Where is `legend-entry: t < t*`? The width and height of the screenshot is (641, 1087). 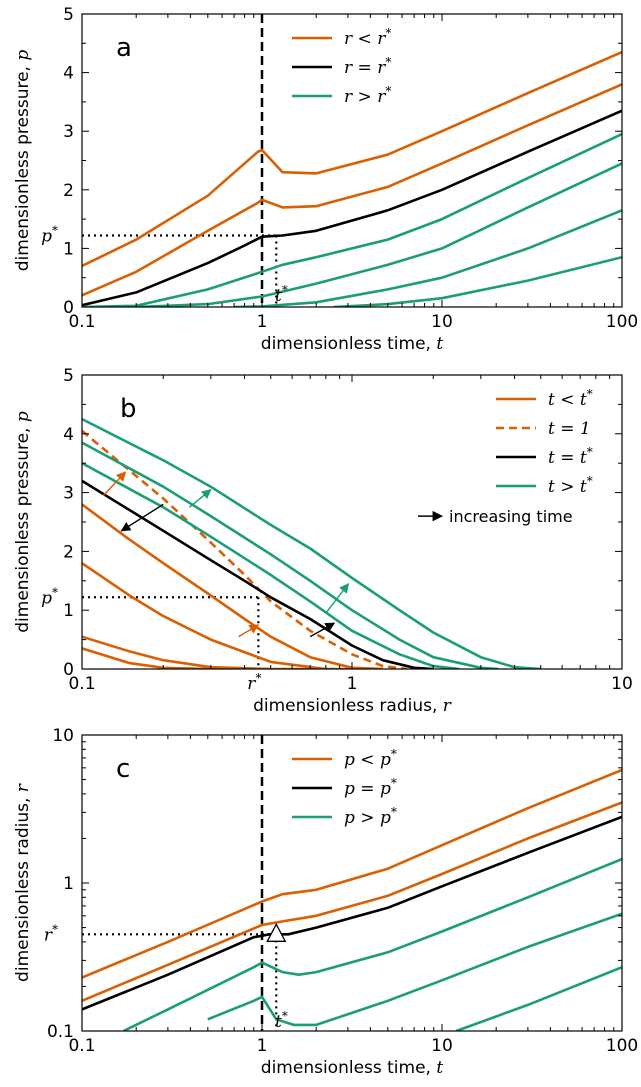 legend-entry: t < t* is located at coordinates (570, 398).